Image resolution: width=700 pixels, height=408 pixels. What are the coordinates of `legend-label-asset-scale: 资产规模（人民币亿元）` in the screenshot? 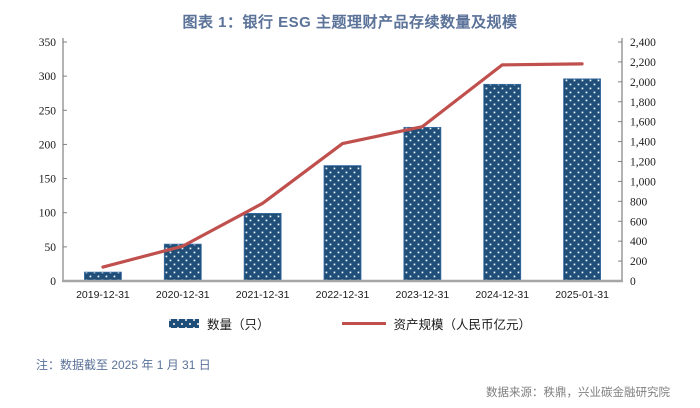 It's located at (462, 325).